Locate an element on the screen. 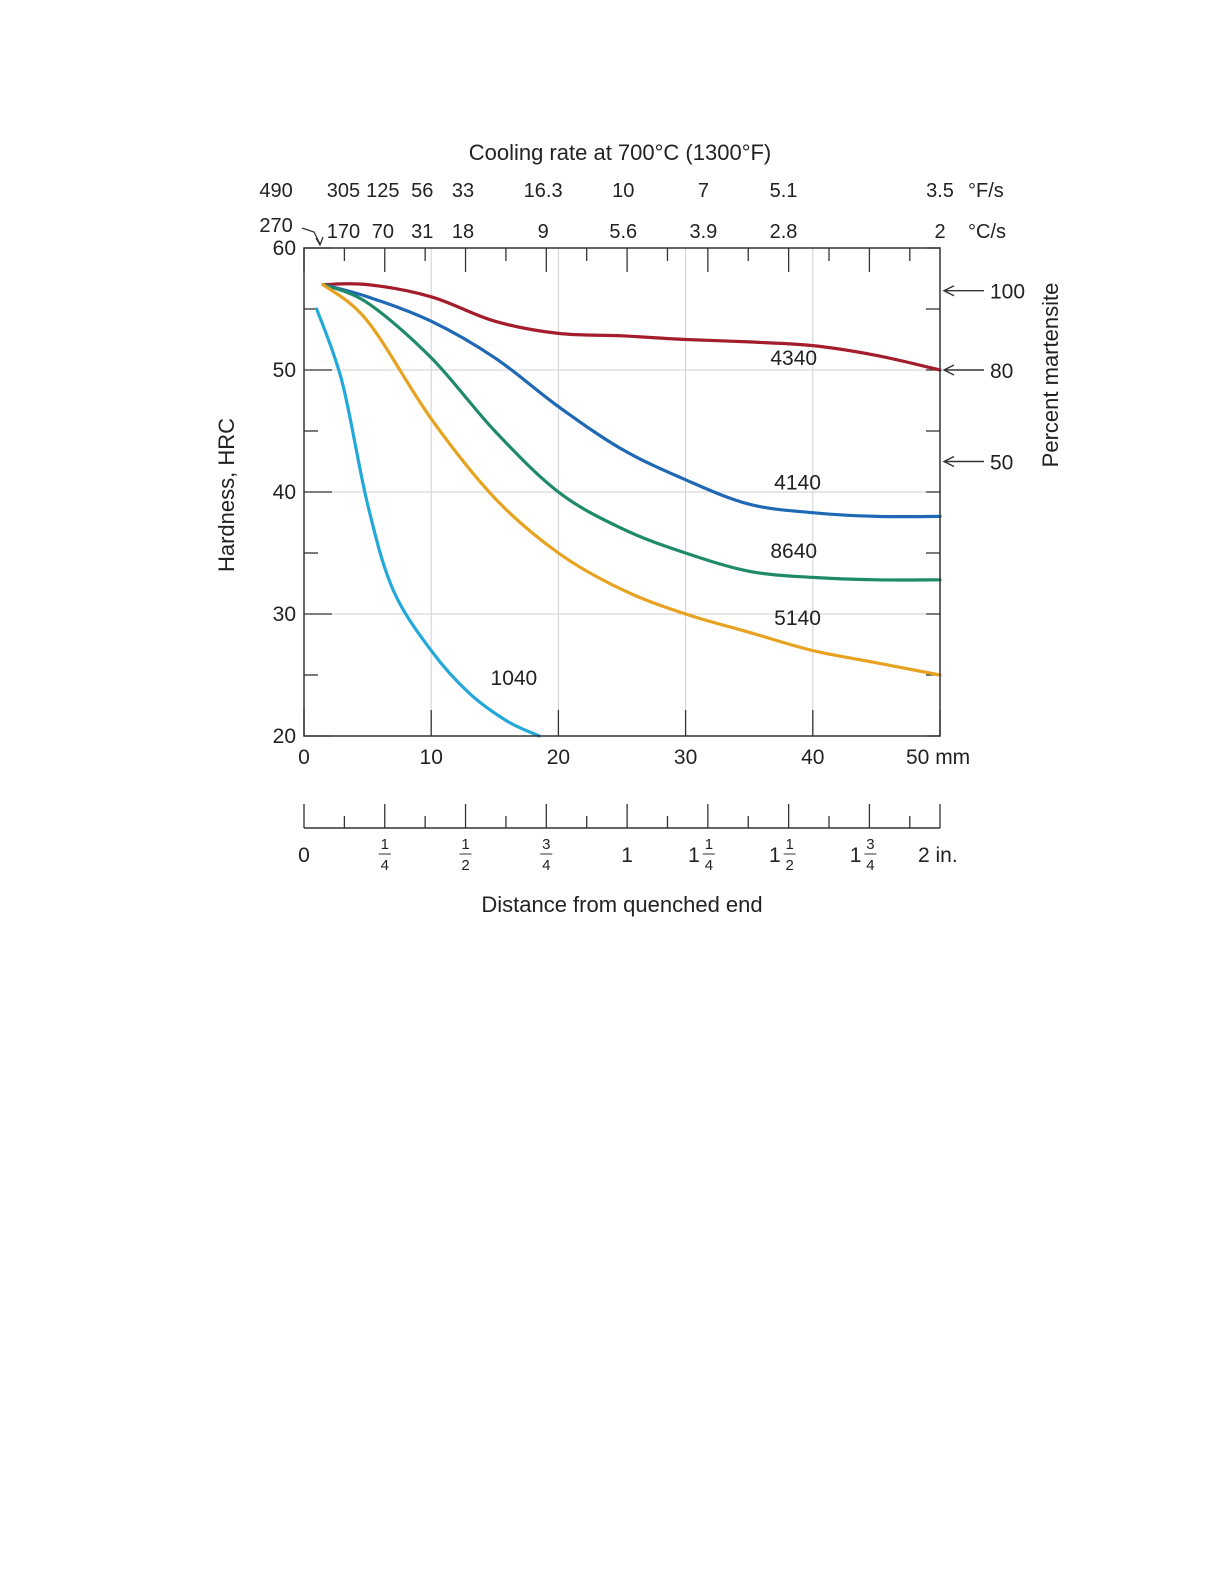  inch-tick-label: 34 is located at coordinates (546, 855).